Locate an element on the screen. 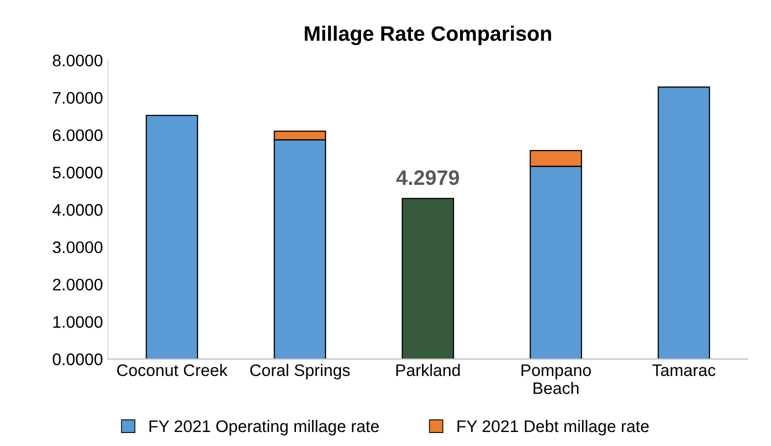  chart-title: Millage Rate Comparison is located at coordinates (428, 36).